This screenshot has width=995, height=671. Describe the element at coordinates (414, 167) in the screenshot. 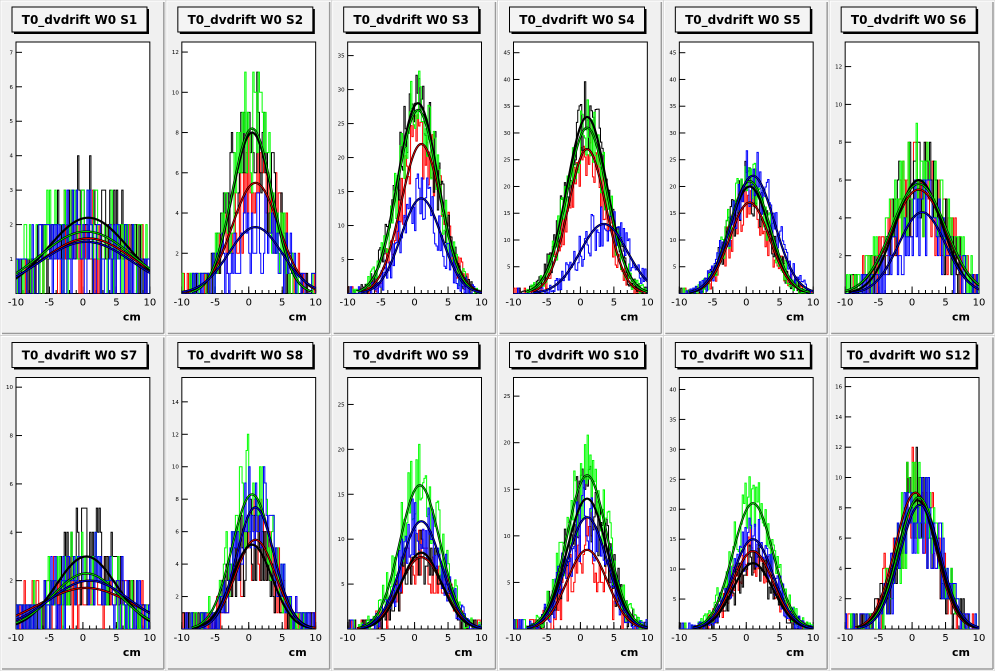

I see `histogram-pad: -10 -5 0 5 10 5 10 15 20 25 30 35 cm T0_dvdrift W0 S3` at that location.